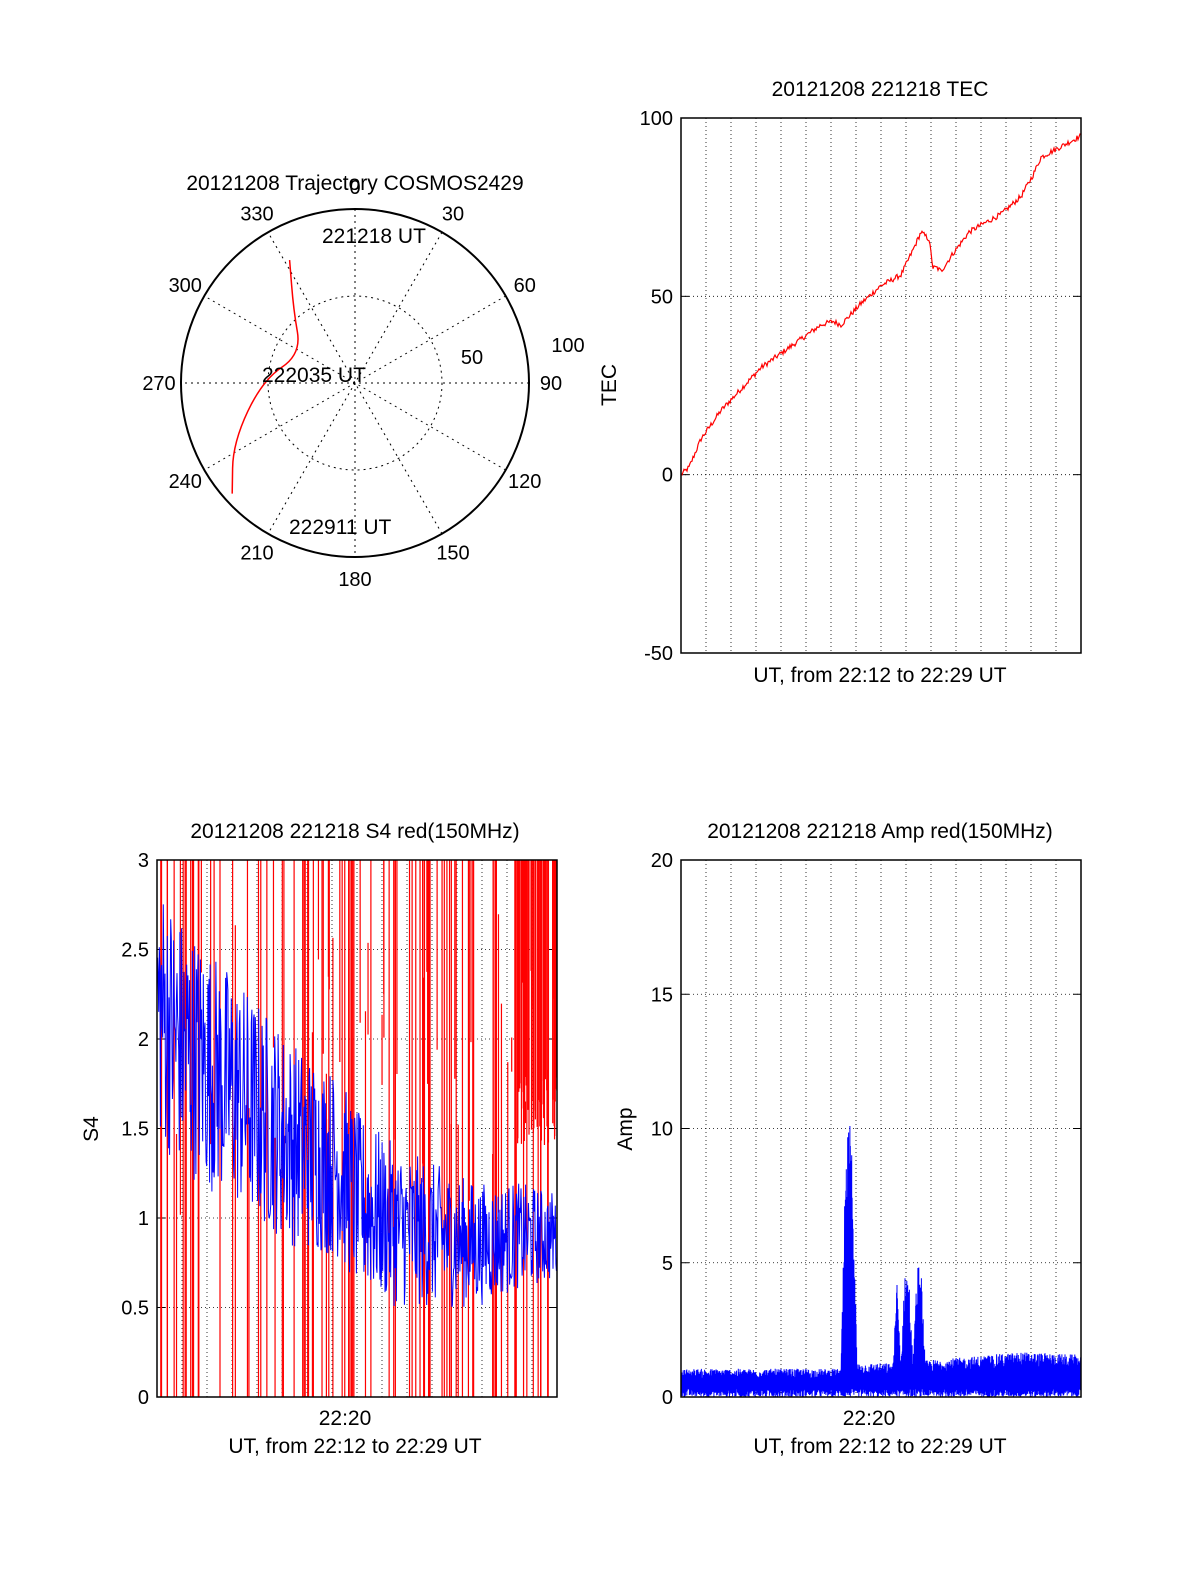 The width and height of the screenshot is (1200, 1575). Describe the element at coordinates (879, 1446) in the screenshot. I see `amp-xlabel: UT, from 22:12 to 22:29 UT` at that location.